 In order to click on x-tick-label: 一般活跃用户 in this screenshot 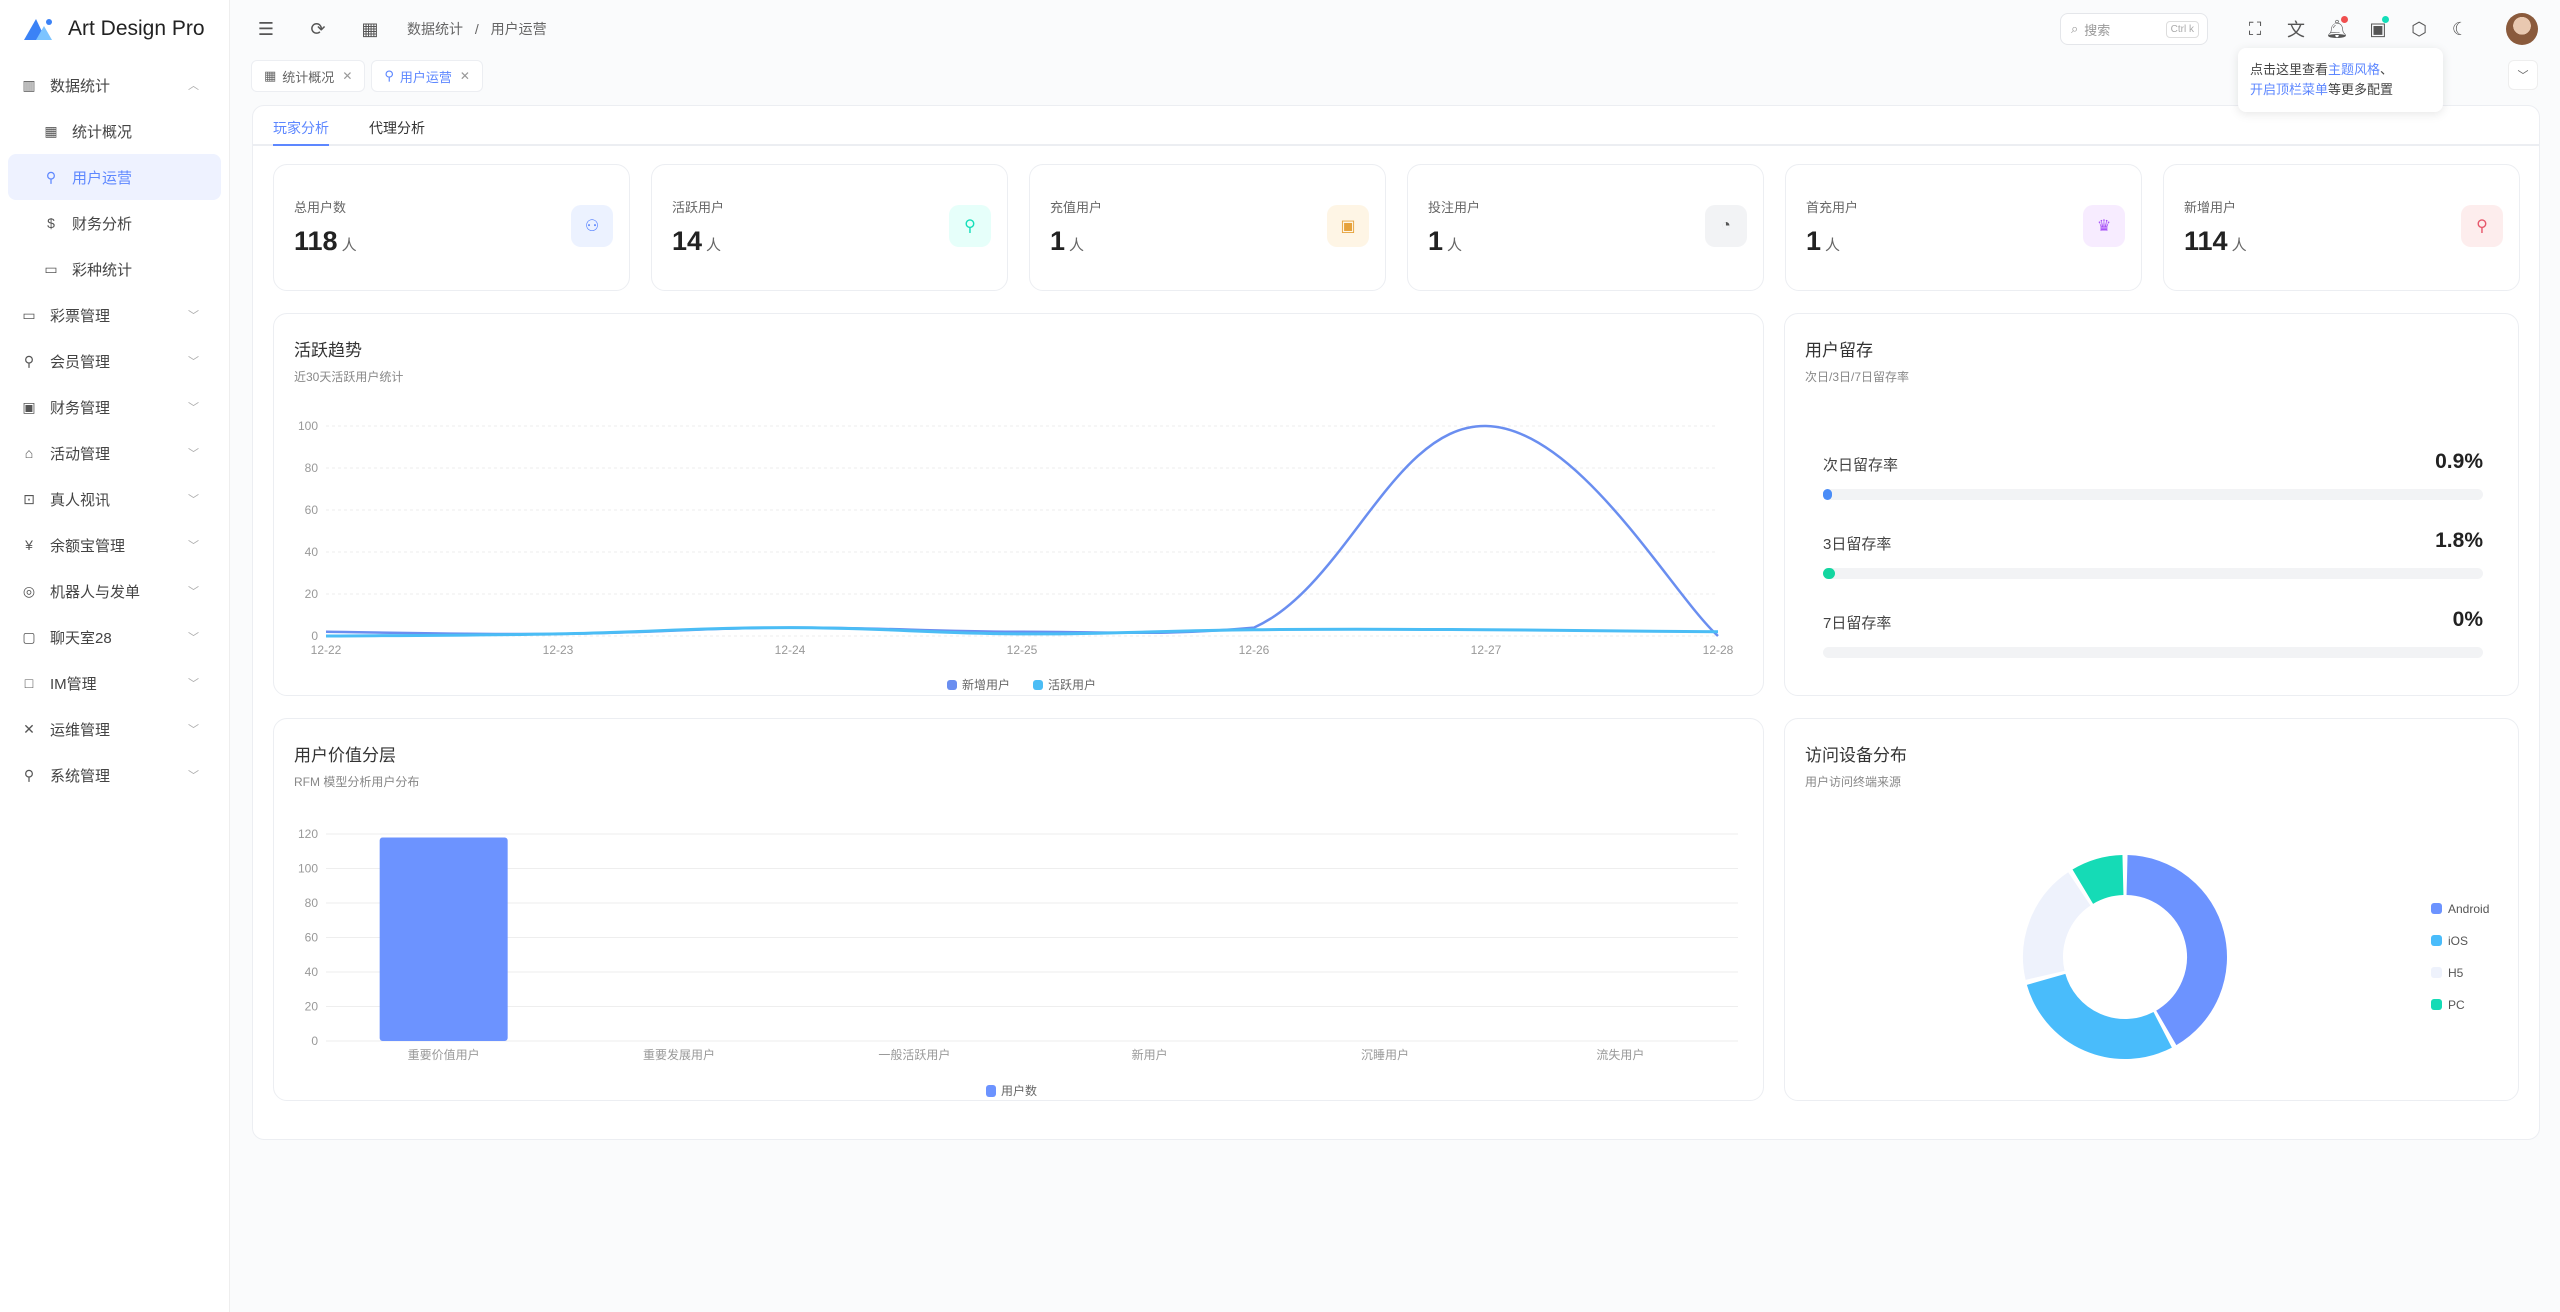, I will do `click(914, 1054)`.